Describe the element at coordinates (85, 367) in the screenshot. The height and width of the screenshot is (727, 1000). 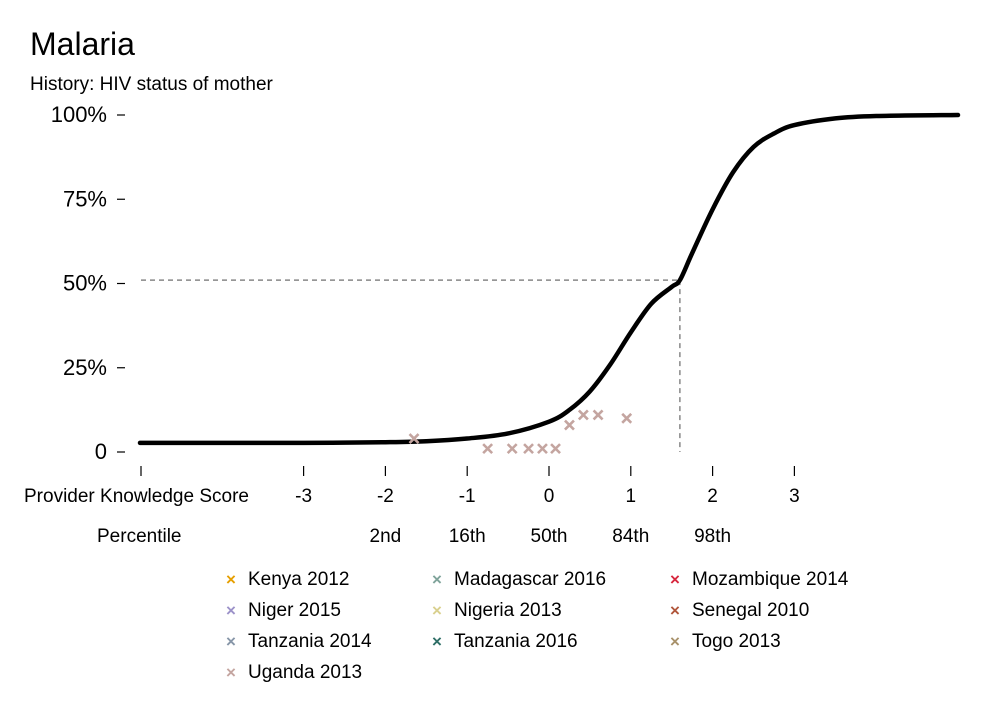
I see `y-tick-label: 25%` at that location.